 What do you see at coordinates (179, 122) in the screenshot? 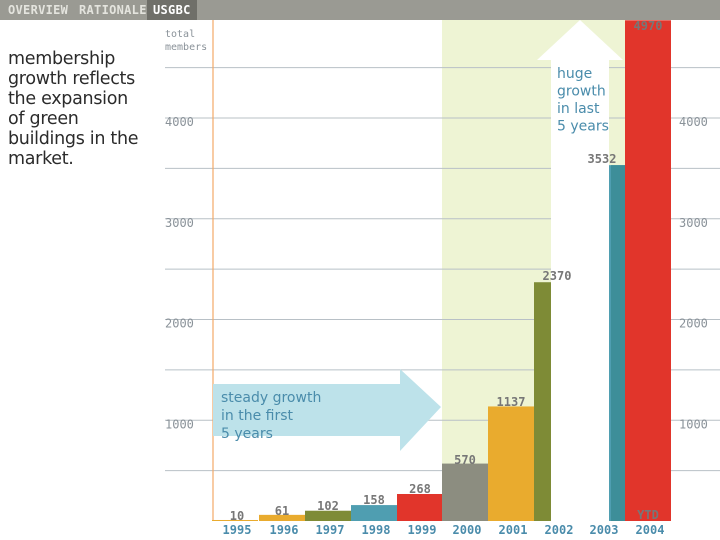
I see `y-tick-label-left: 4000` at bounding box center [179, 122].